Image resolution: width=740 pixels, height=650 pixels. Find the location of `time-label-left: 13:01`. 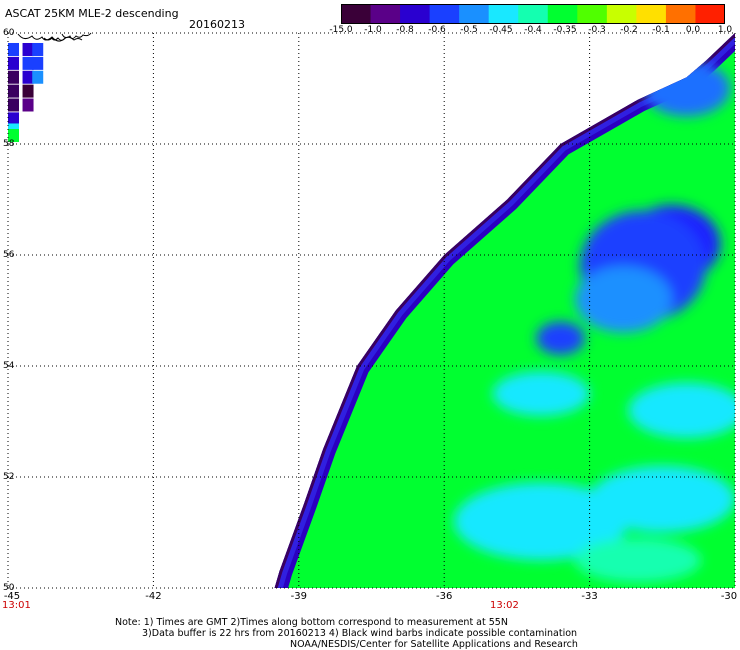

time-label-left: 13:01 is located at coordinates (16, 605).